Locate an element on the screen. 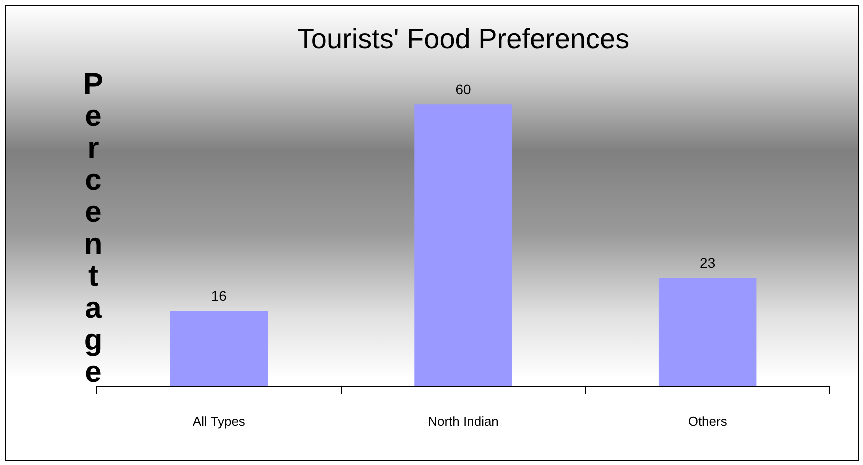 The height and width of the screenshot is (465, 863). x-tick-label: All Types is located at coordinates (219, 421).